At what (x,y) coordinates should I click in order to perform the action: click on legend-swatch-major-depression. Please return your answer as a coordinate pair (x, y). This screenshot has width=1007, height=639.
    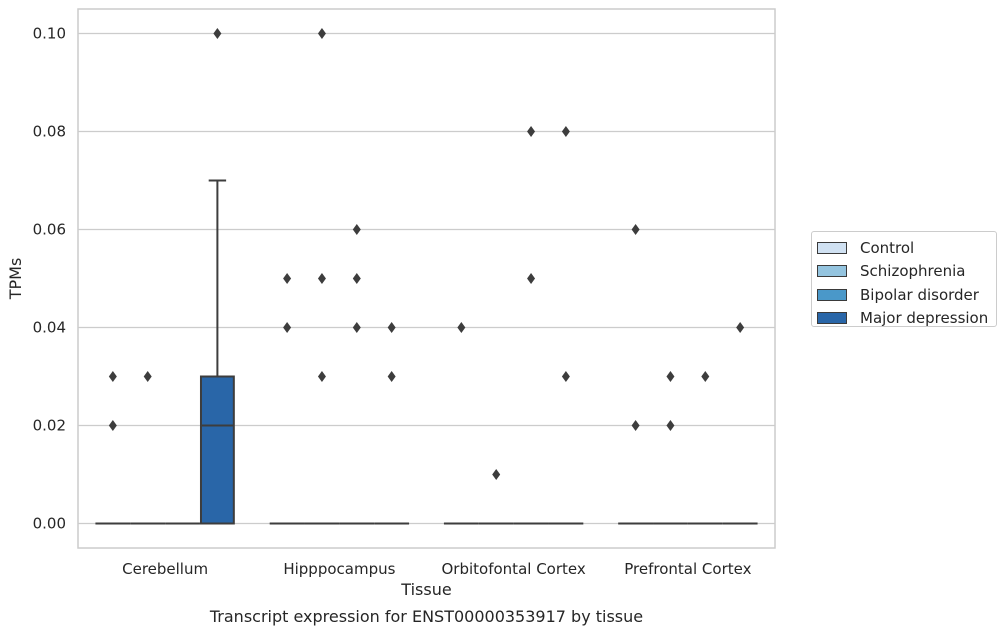
    Looking at the image, I should click on (832, 318).